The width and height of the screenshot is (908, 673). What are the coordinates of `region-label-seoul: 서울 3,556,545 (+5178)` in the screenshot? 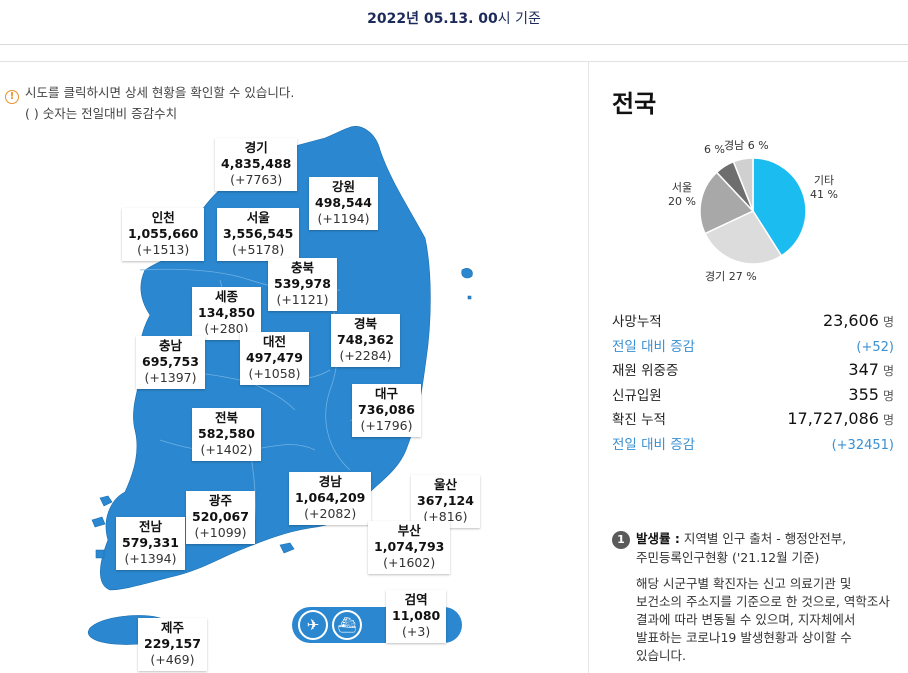 It's located at (258, 234).